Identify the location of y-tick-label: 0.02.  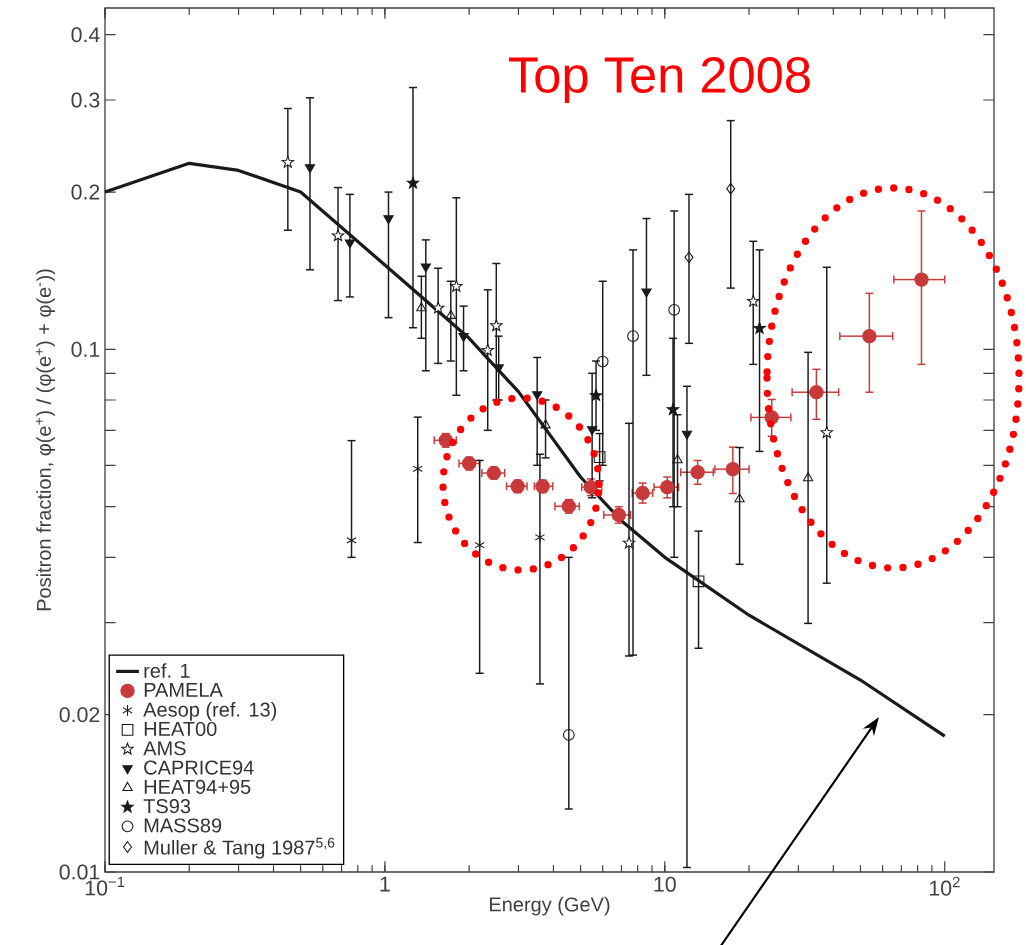
(79, 715).